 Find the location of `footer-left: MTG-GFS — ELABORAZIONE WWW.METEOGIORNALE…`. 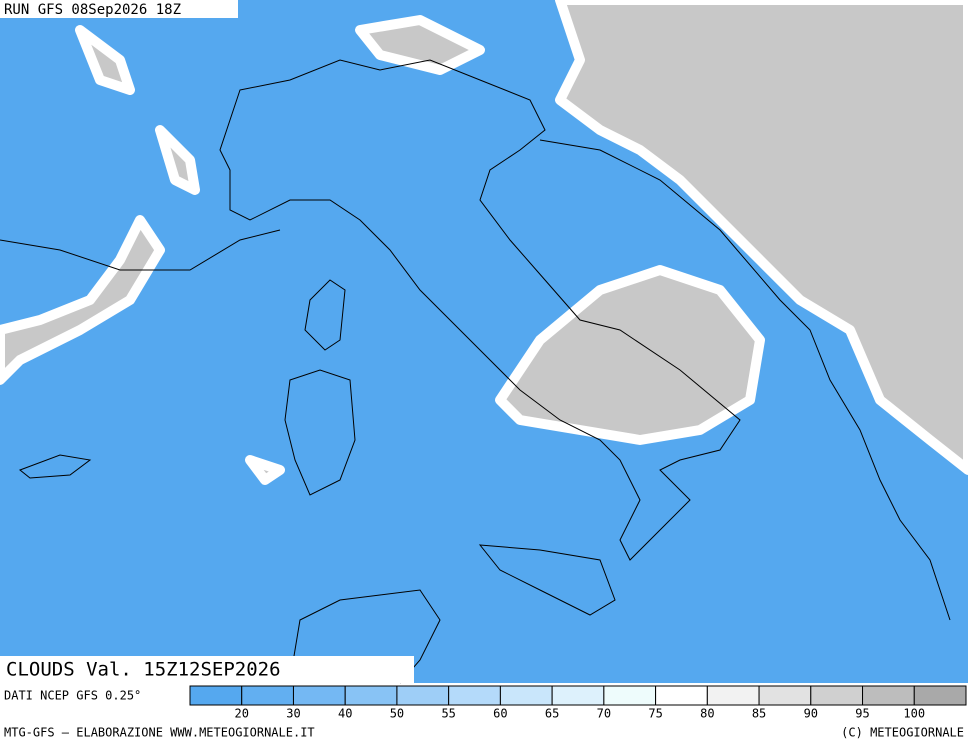

footer-left: MTG-GFS — ELABORAZIONE WWW.METEOGIORNALE… is located at coordinates (159, 733).